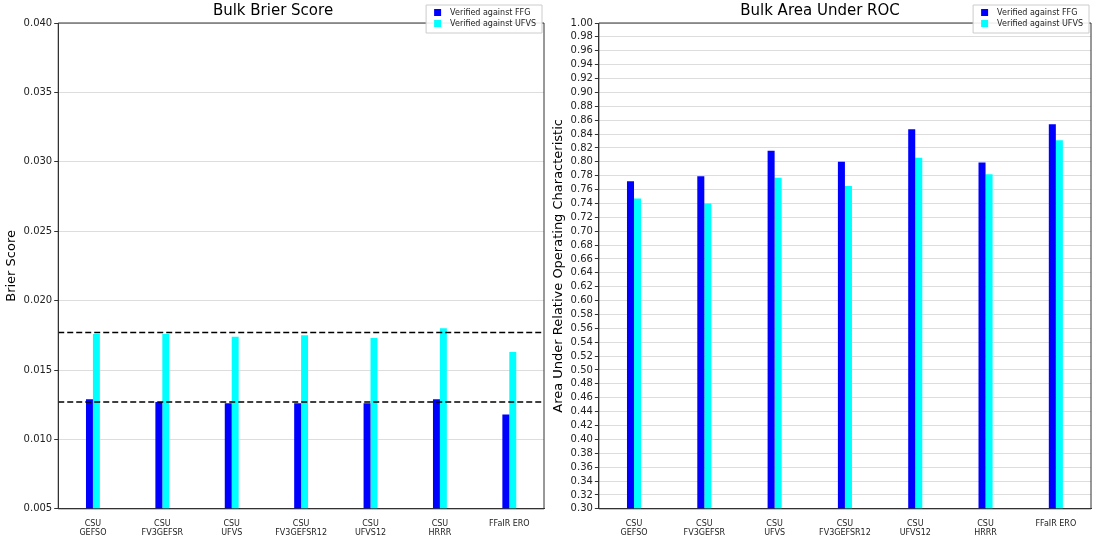  What do you see at coordinates (581, 355) in the screenshot?
I see `y-tick-label: 0.52` at bounding box center [581, 355].